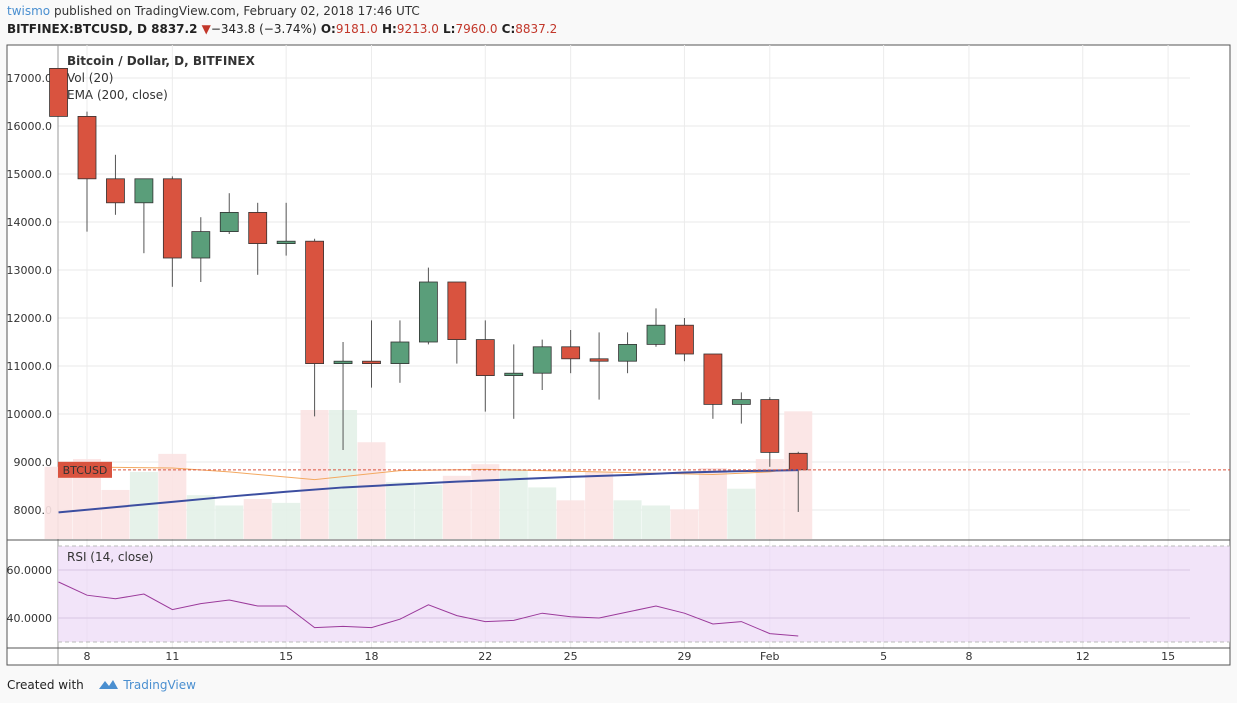  I want to click on price-tag-bg, so click(85, 469).